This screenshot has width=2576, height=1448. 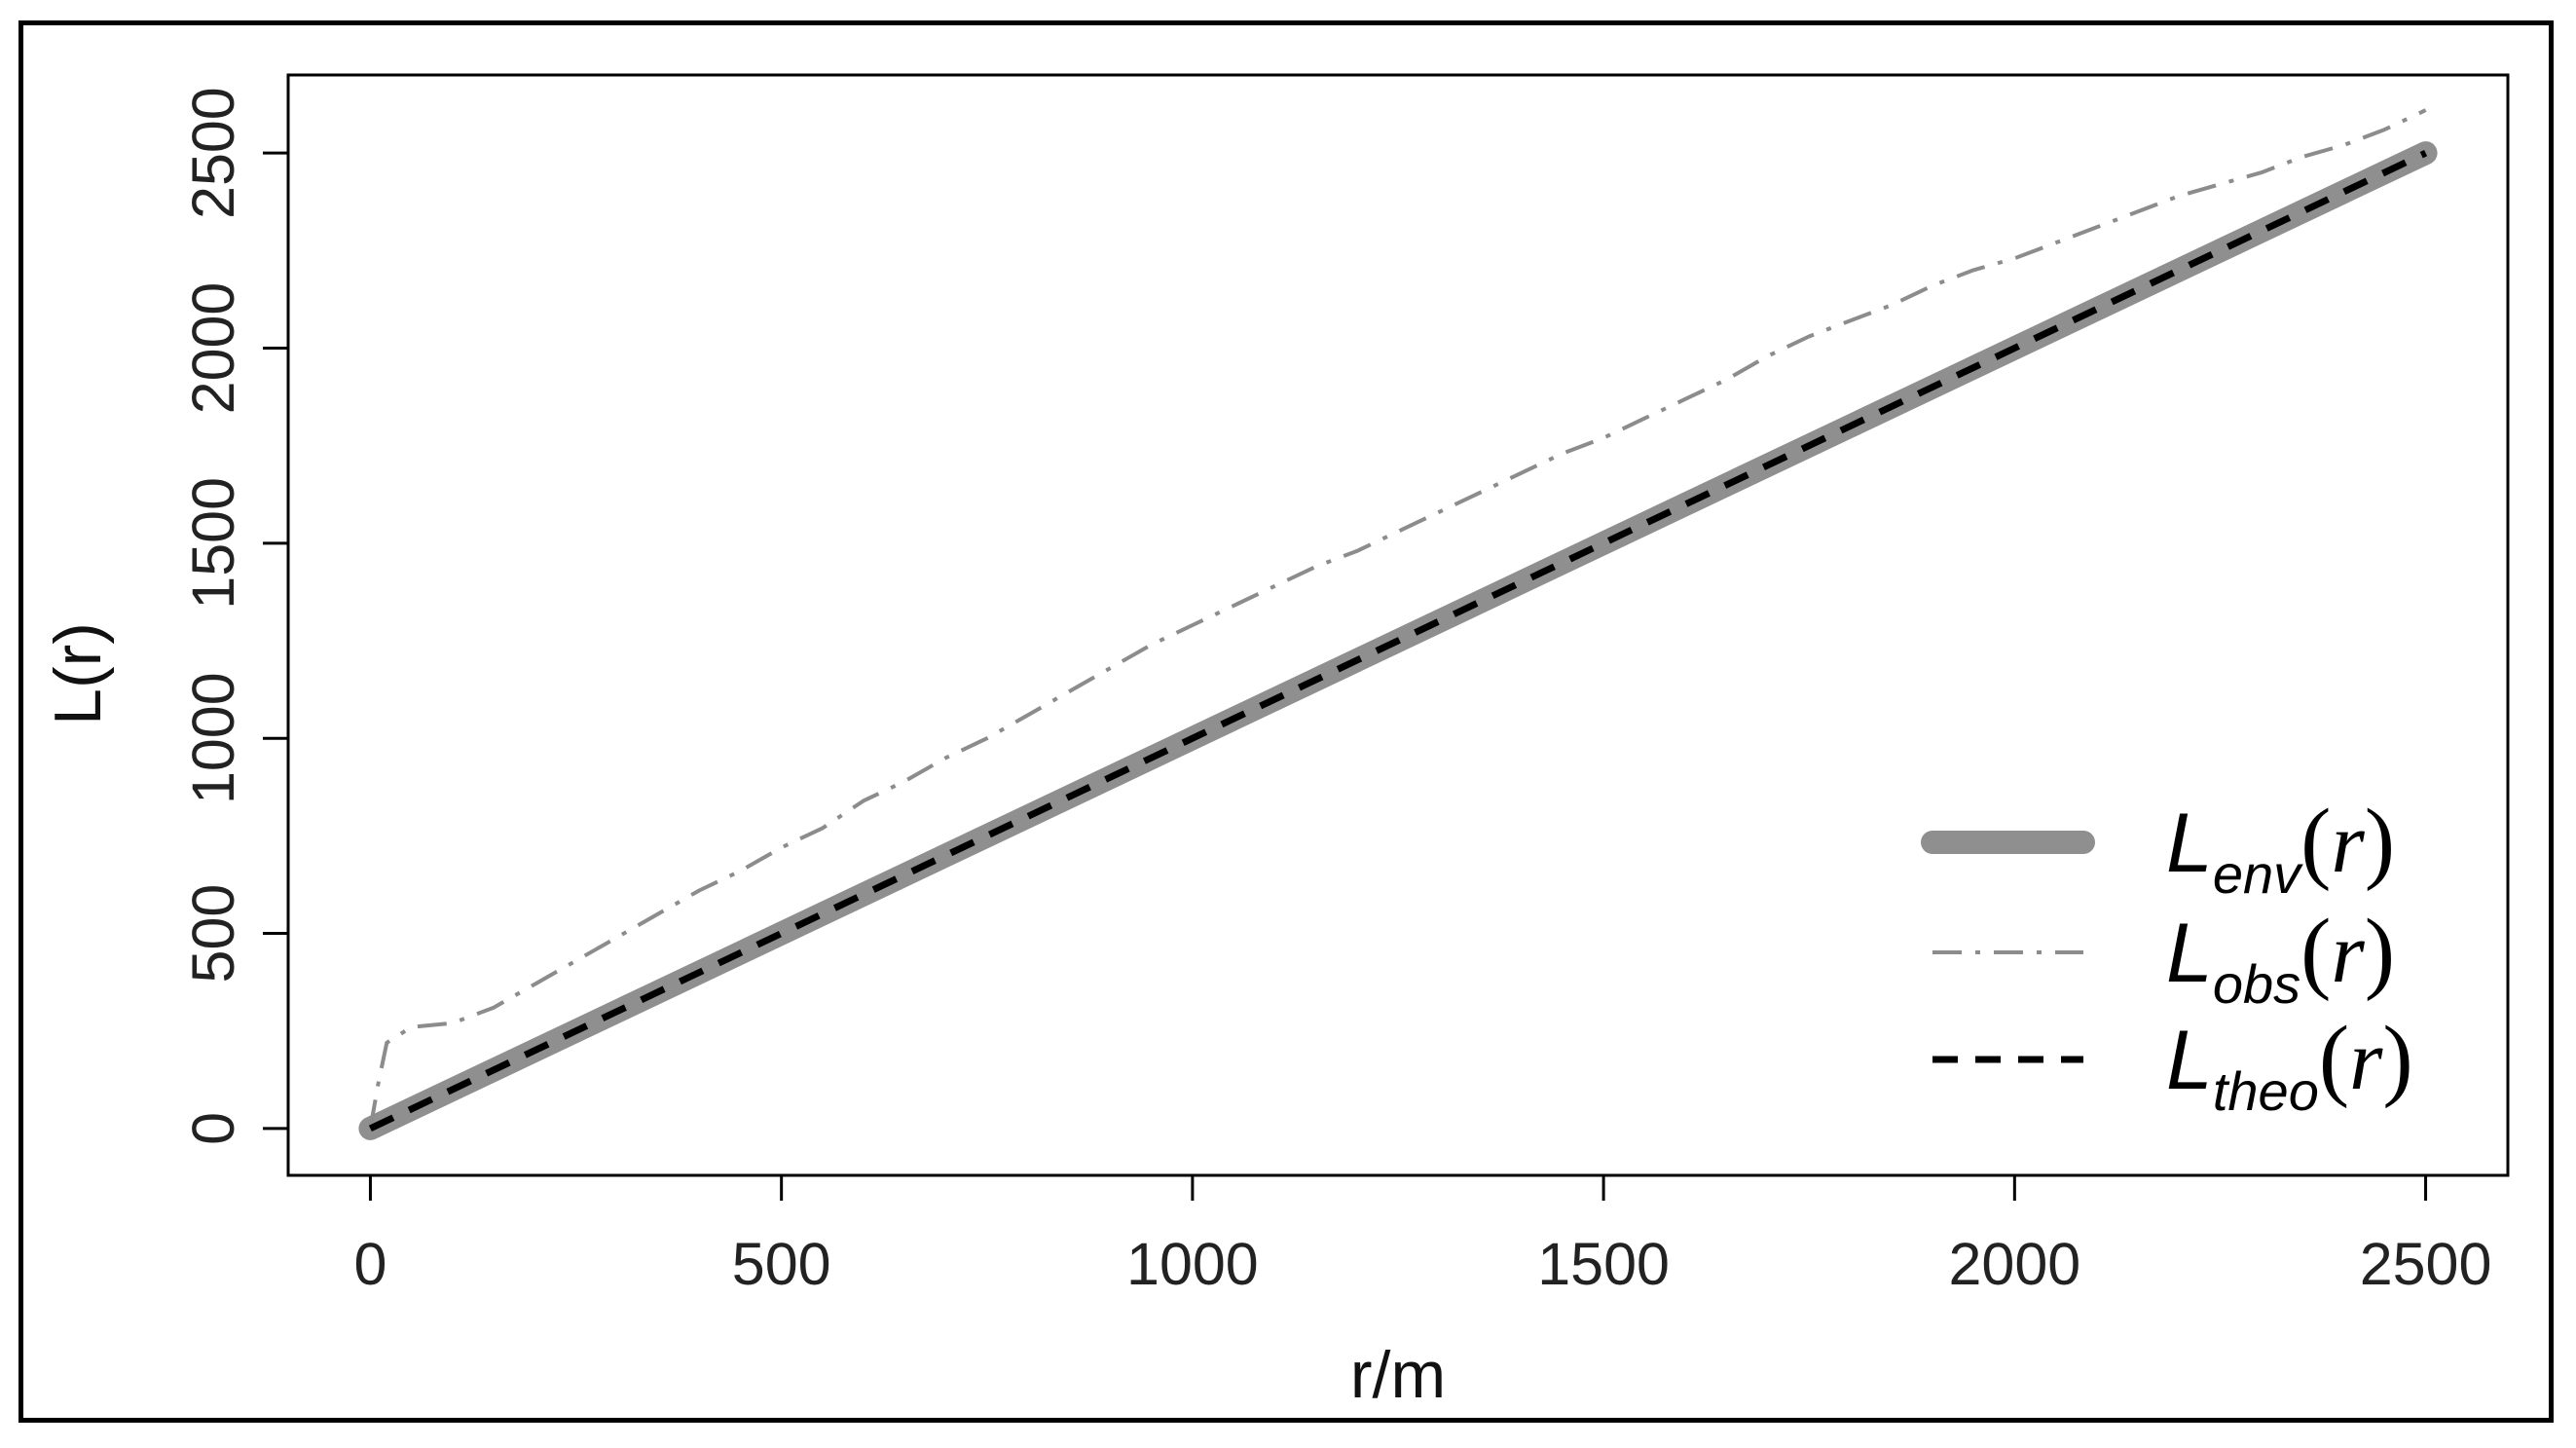 I want to click on x-tick-label: 2500, so click(x=2426, y=1264).